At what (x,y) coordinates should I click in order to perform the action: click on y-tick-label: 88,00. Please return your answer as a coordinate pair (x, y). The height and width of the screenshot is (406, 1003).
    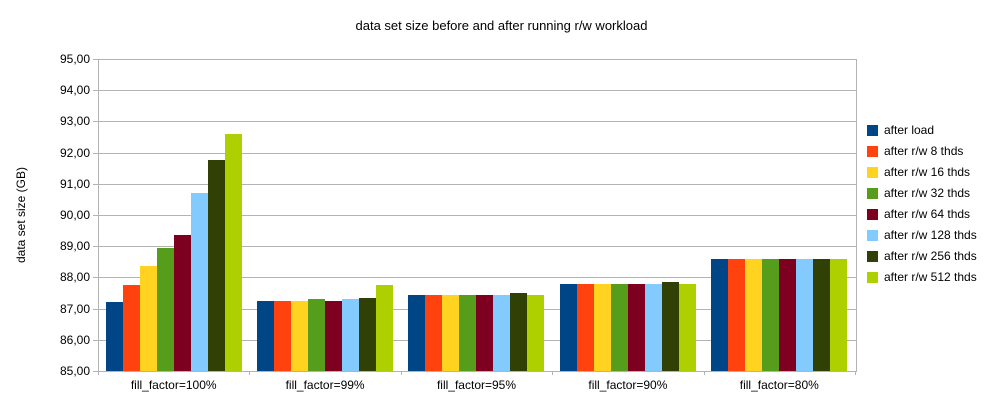
    Looking at the image, I should click on (74, 277).